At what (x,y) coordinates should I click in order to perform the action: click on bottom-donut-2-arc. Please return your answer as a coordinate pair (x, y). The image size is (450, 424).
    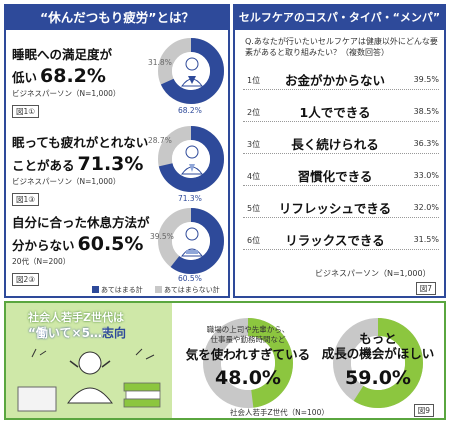
    Looking at the image, I should click on (378, 363).